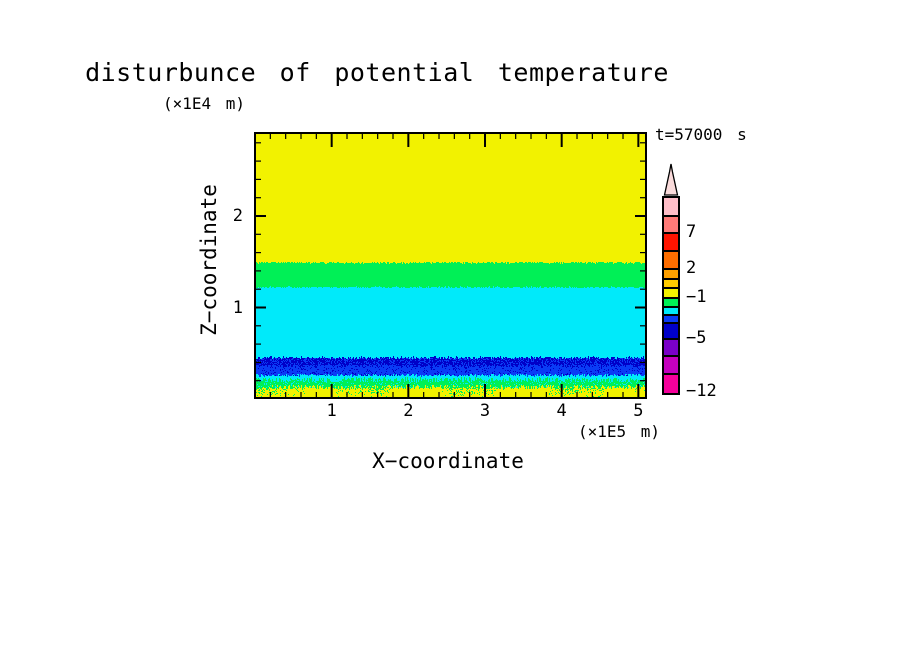 Image resolution: width=904 pixels, height=654 pixels. I want to click on x-axis-title: X−coordinate, so click(448, 461).